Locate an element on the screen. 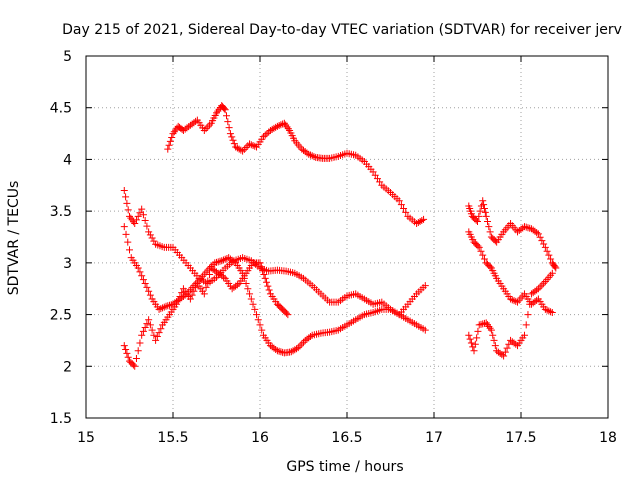 The width and height of the screenshot is (640, 480). y-tick-label: 4 is located at coordinates (67, 160).